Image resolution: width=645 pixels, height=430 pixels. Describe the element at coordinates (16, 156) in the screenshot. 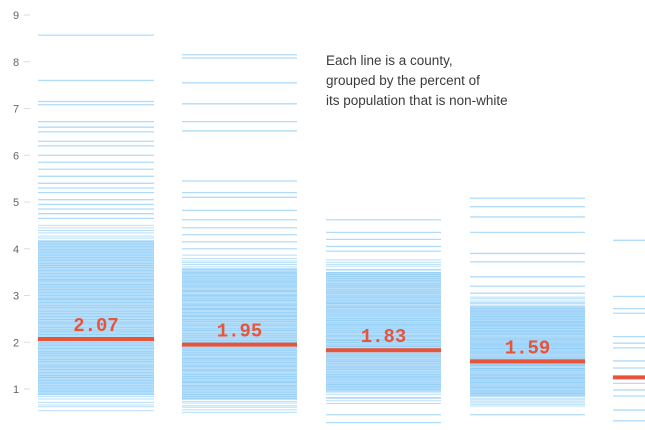

I see `y-tick-label: 6` at that location.